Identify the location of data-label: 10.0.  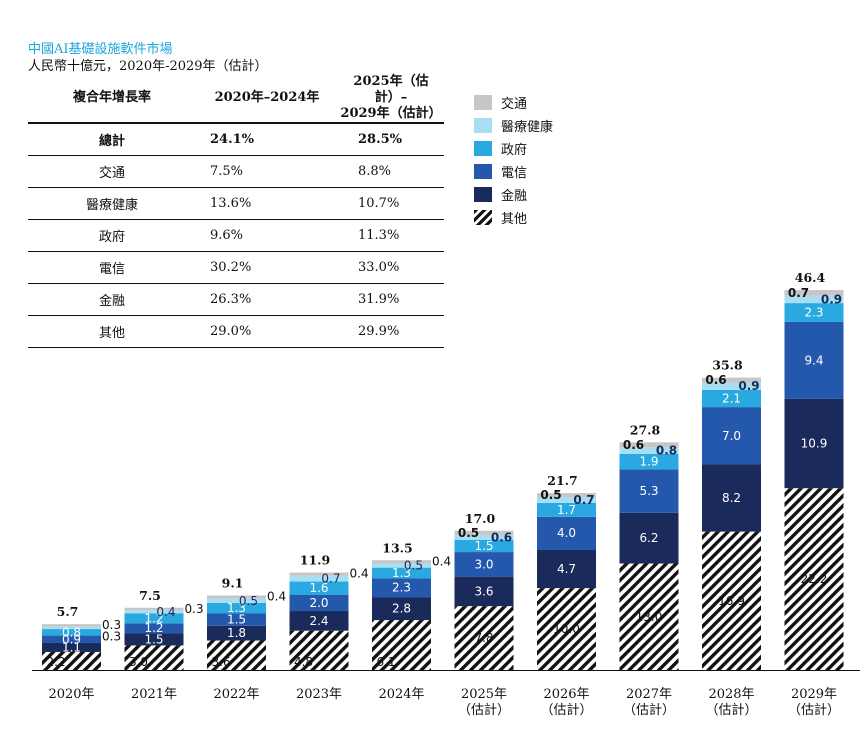
(566, 629).